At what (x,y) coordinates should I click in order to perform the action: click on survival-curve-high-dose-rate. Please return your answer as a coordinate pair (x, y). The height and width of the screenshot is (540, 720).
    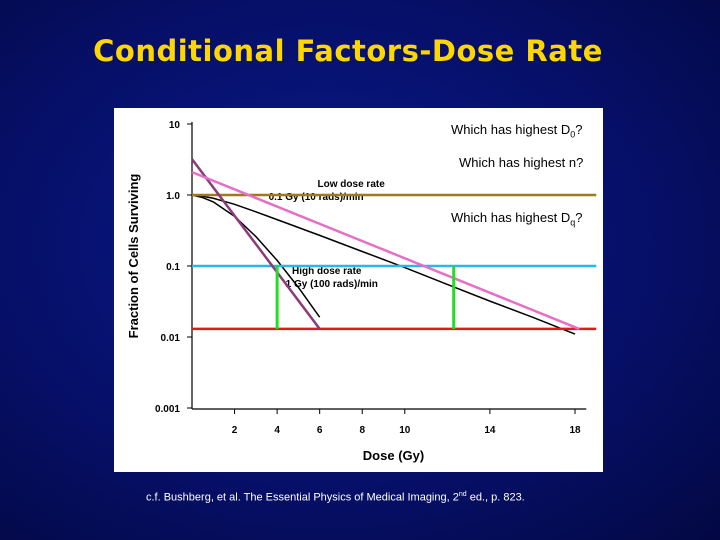
    Looking at the image, I should click on (256, 256).